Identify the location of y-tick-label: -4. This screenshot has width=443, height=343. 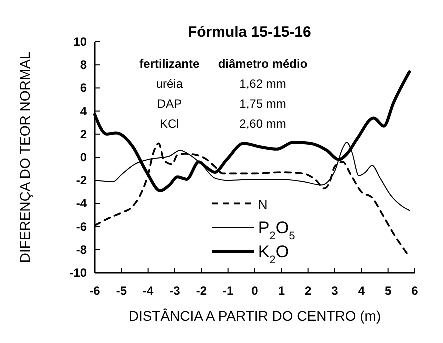
(82, 203).